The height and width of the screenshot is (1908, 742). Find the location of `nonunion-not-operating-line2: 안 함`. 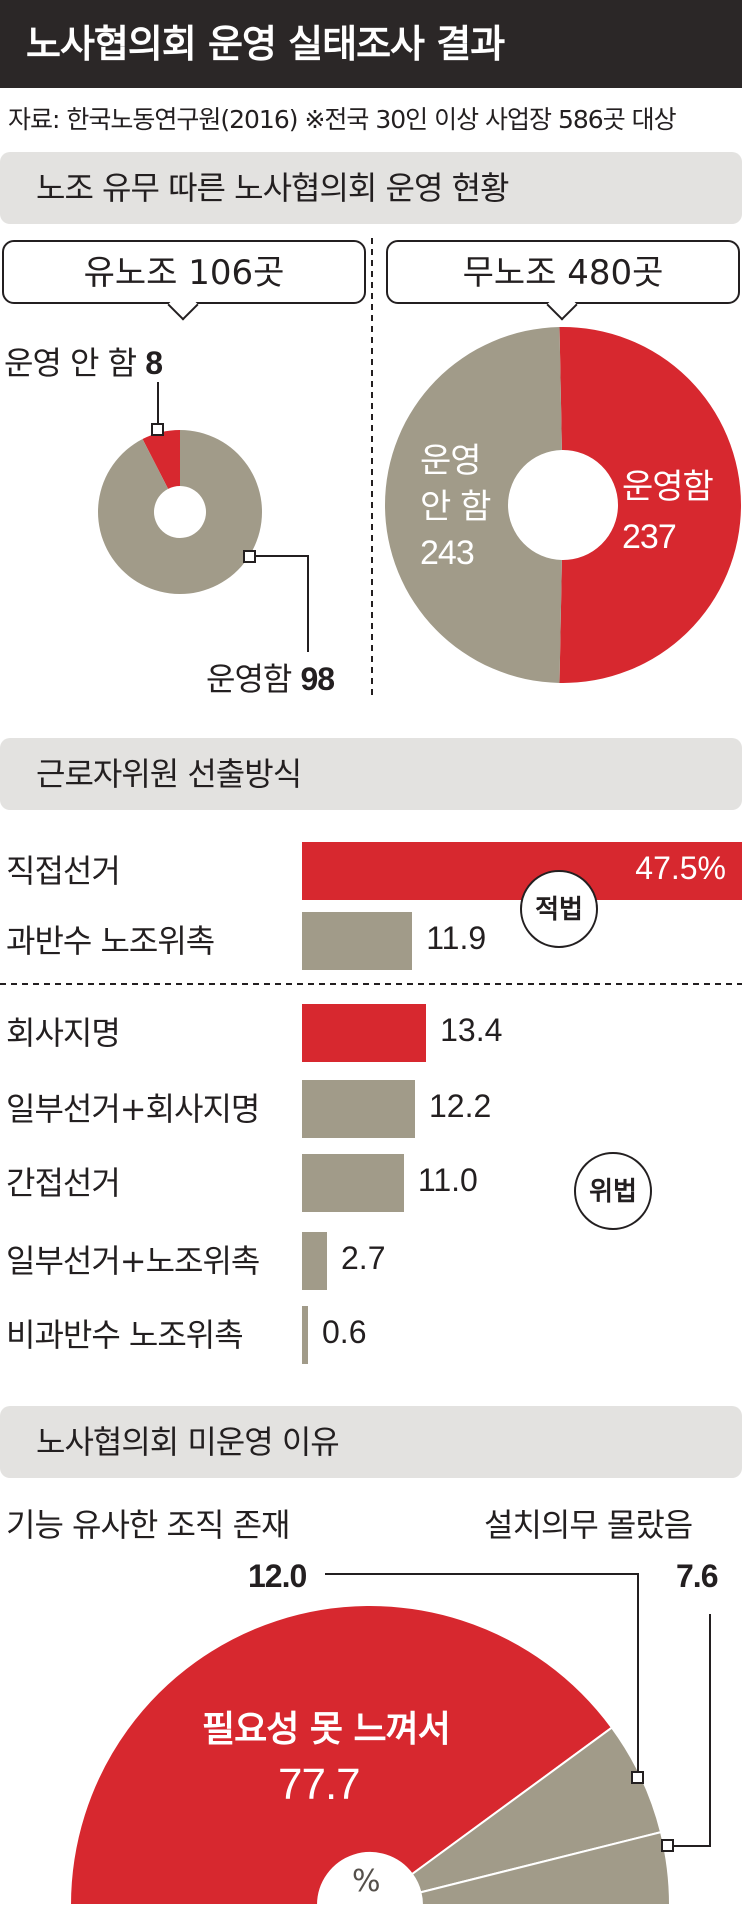

nonunion-not-operating-line2: 안 함 is located at coordinates (455, 507).